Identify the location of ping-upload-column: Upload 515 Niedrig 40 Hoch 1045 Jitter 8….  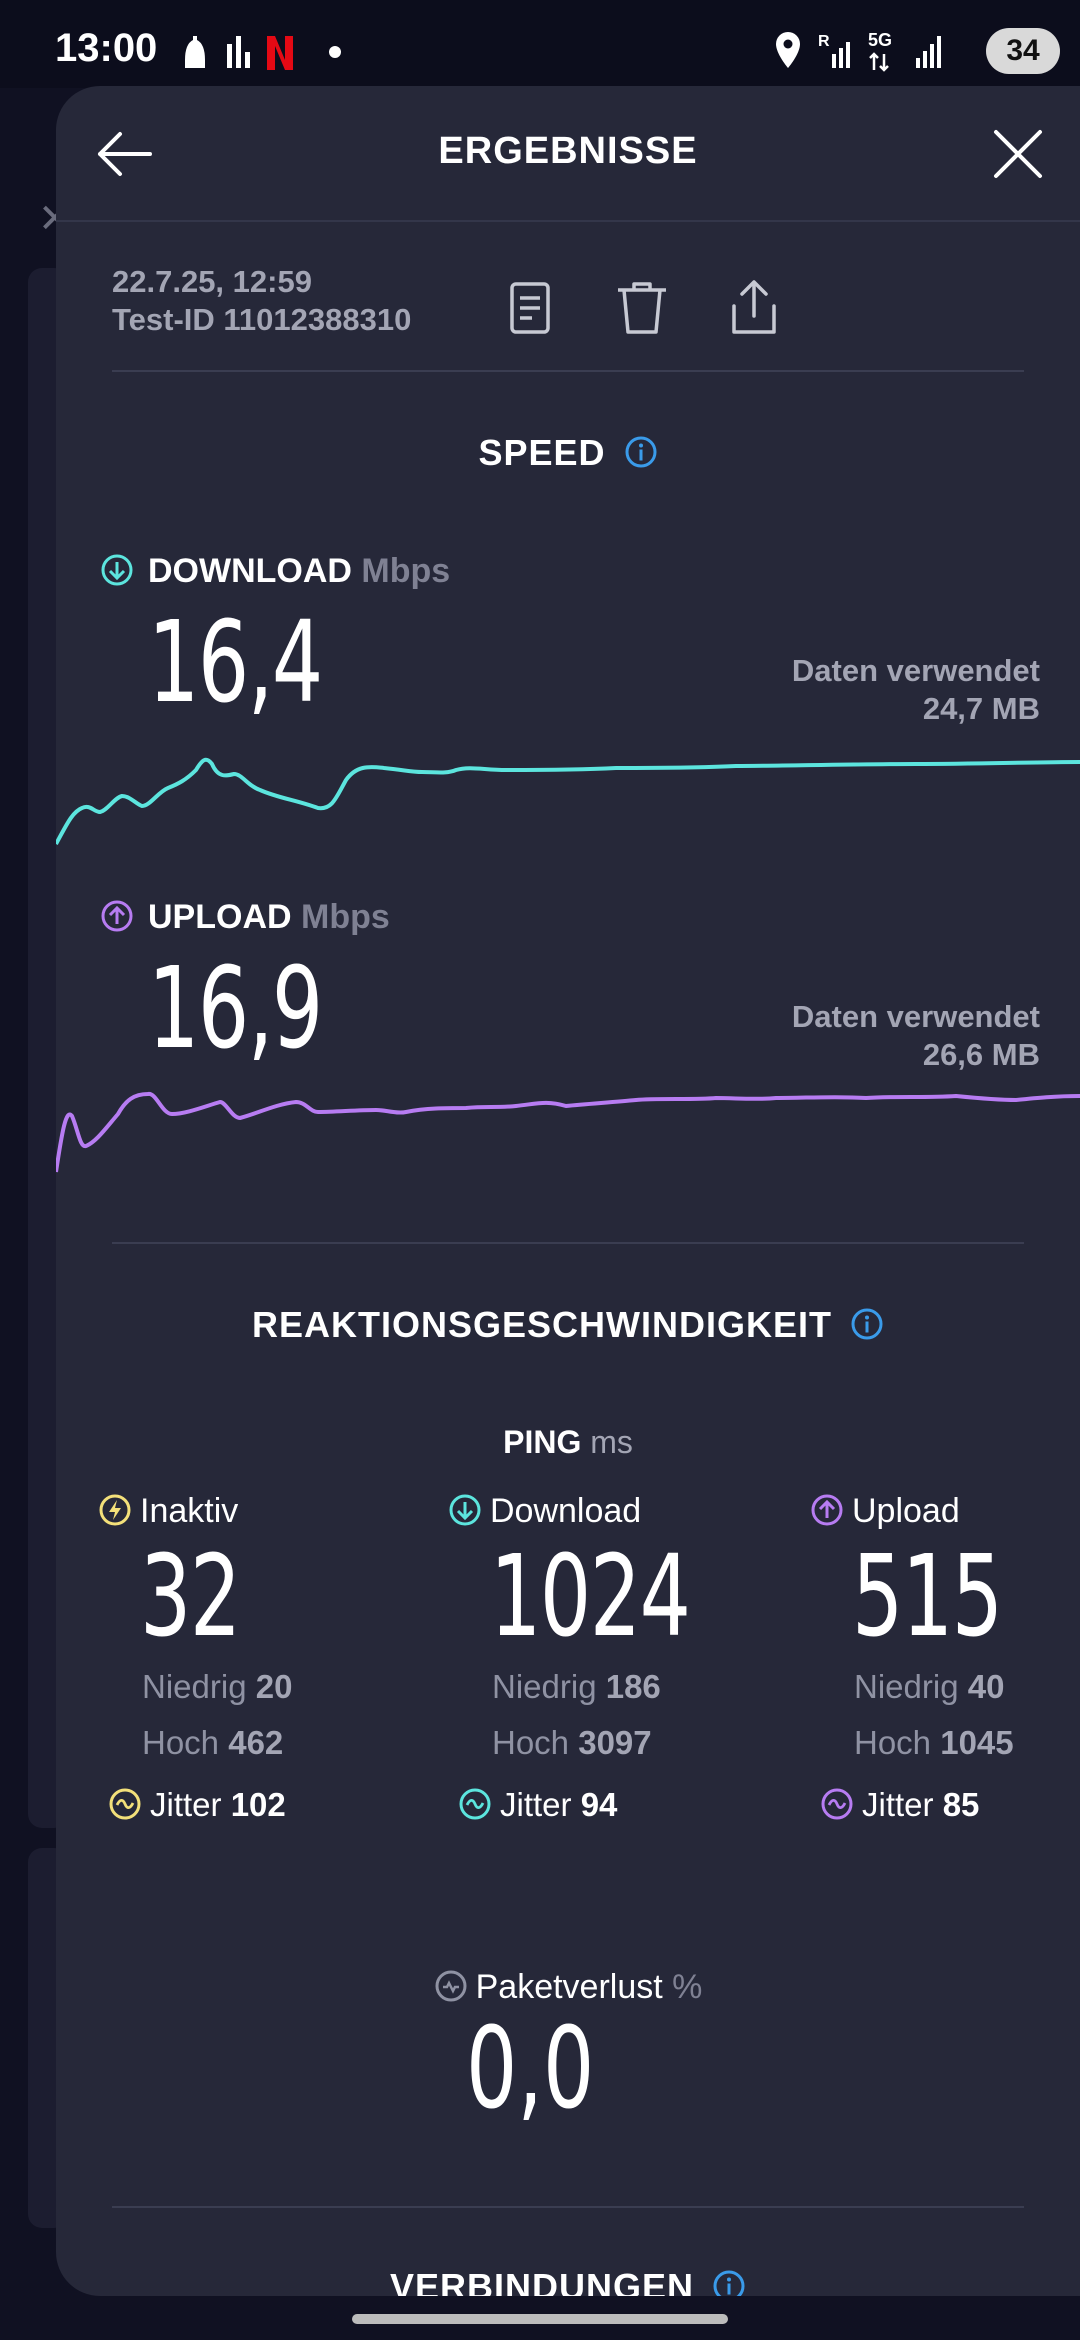
(945, 1692).